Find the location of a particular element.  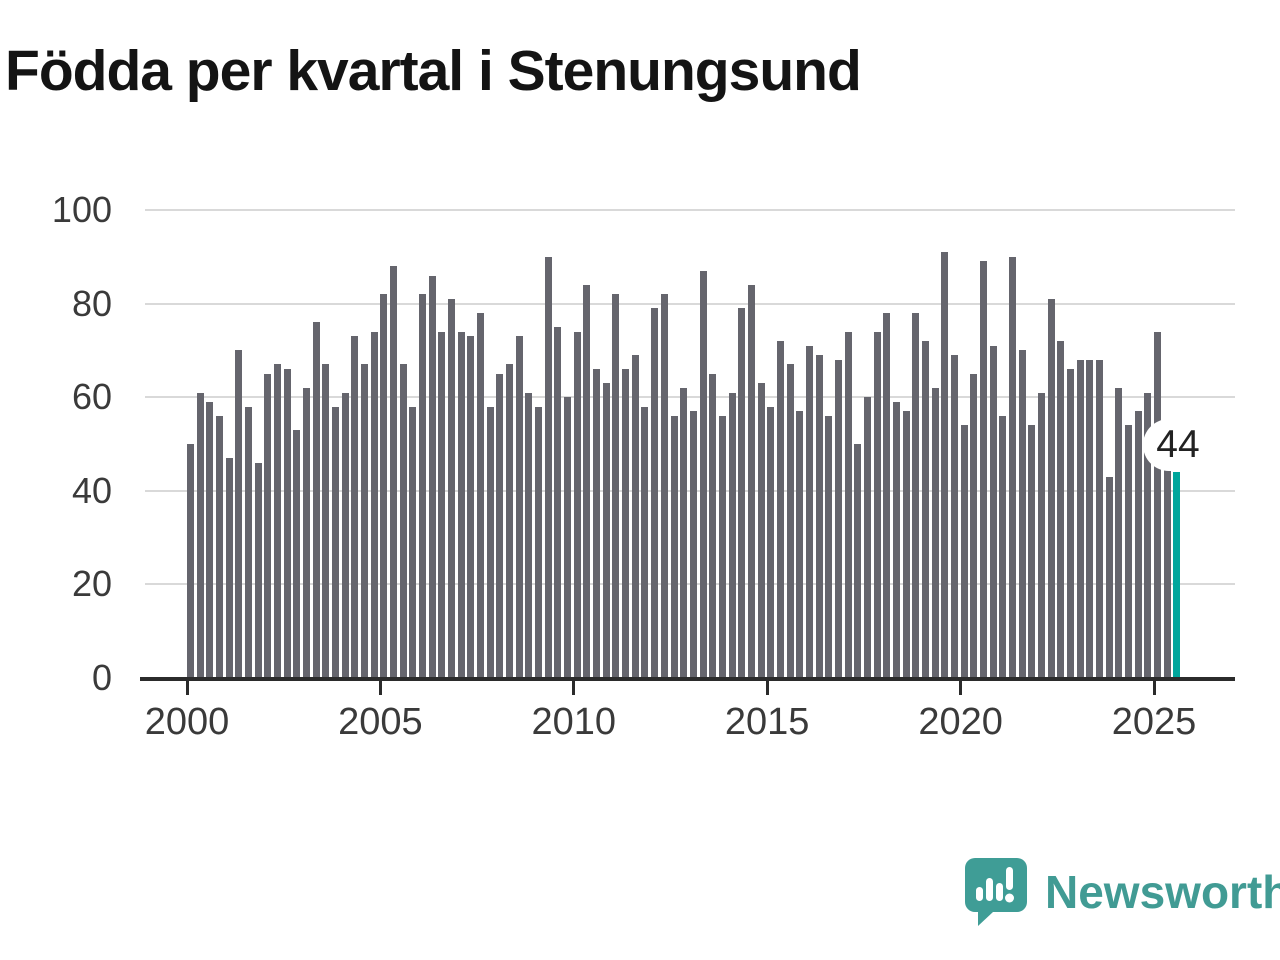

y-axis-label-0: 0 is located at coordinates (101, 677).